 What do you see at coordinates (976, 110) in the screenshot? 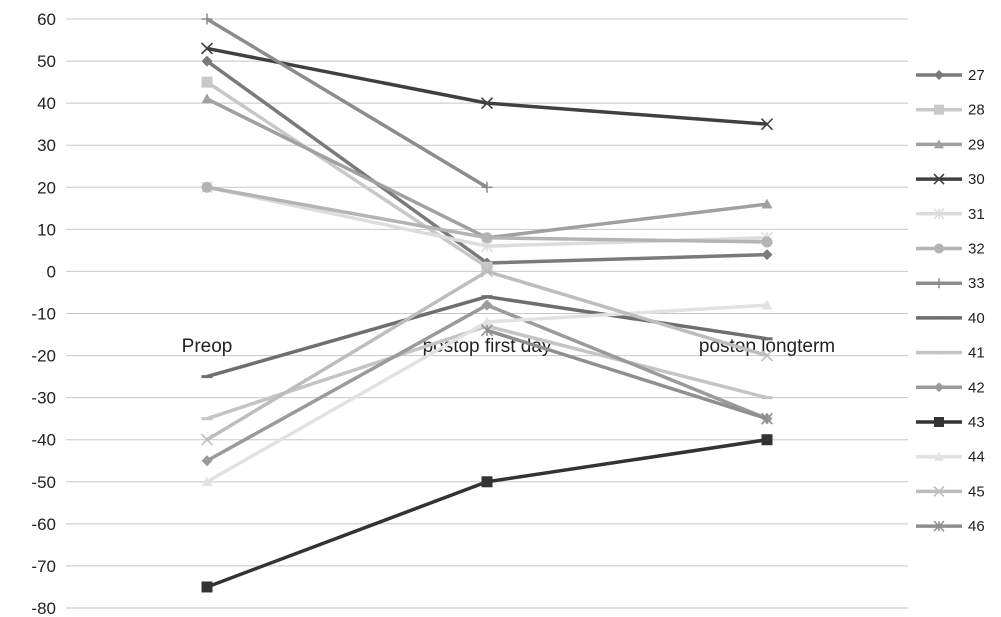
I see `legend-label: 28` at bounding box center [976, 110].